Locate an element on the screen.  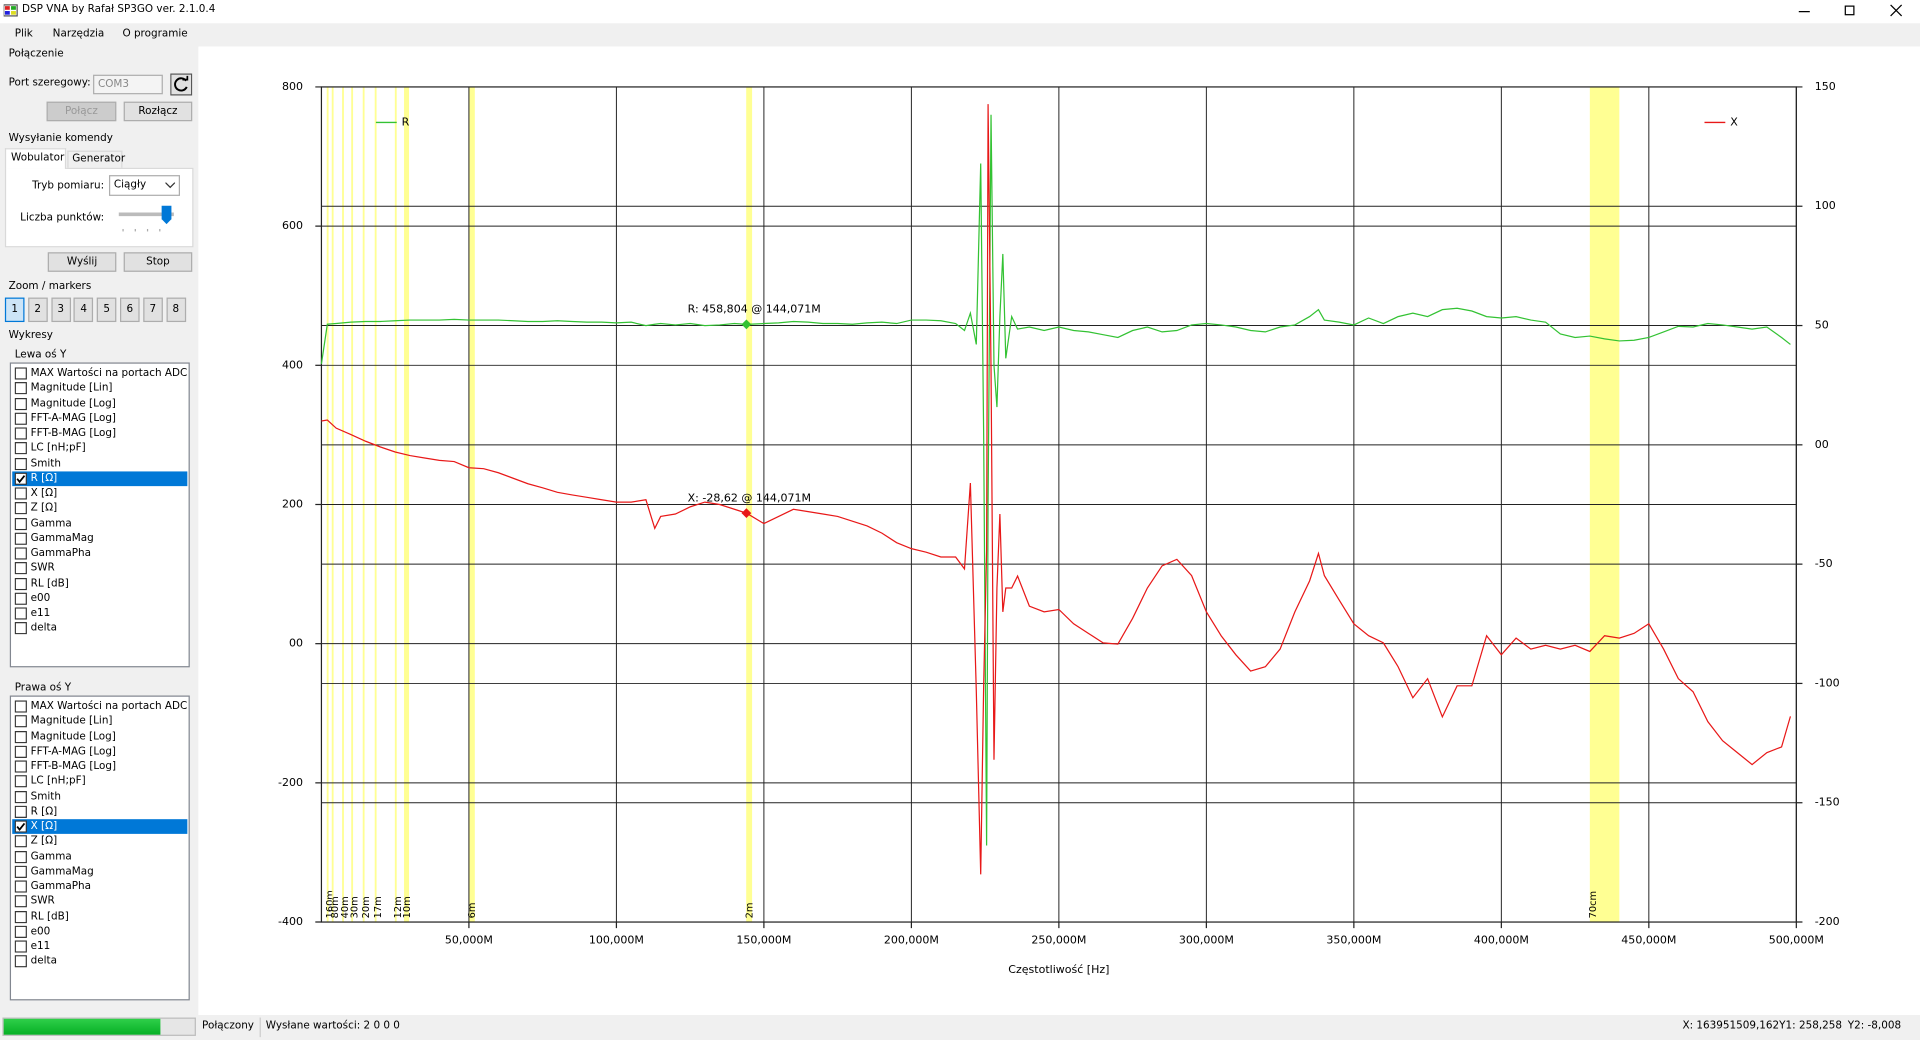
zoom-button: 6 is located at coordinates (130, 310).